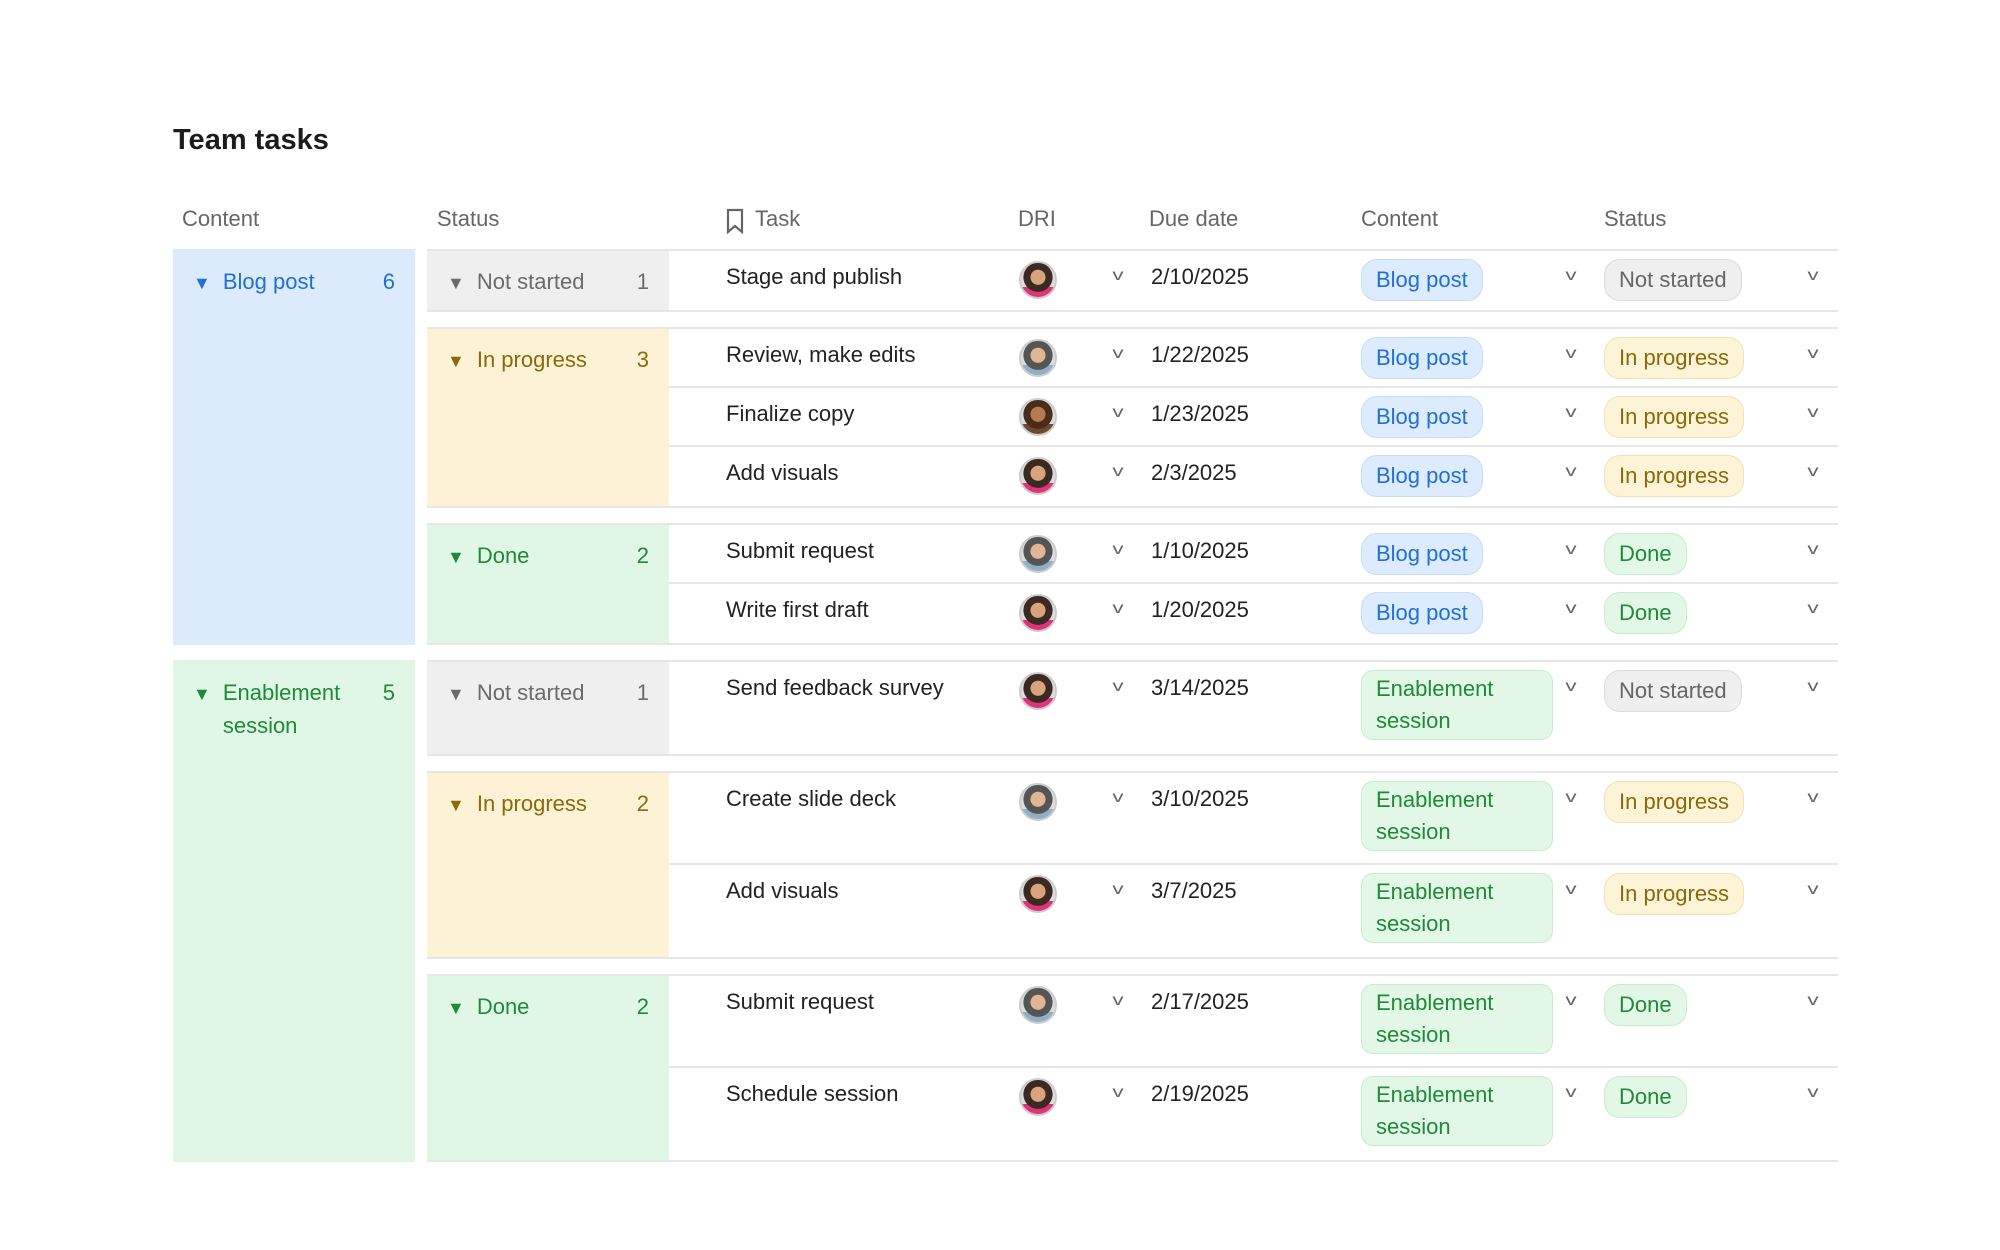 This screenshot has height=1250, width=2000. Describe the element at coordinates (1200, 1093) in the screenshot. I see `due-date: 2/19/2025` at that location.